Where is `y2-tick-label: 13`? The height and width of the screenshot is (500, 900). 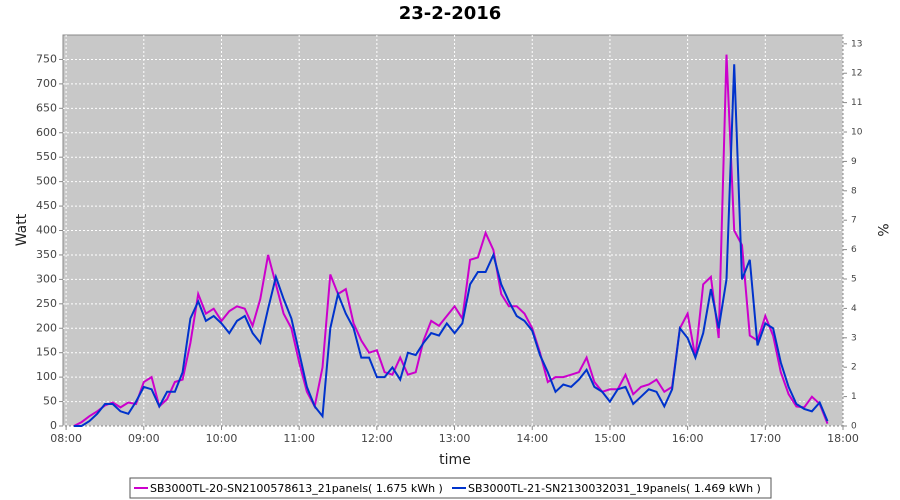 y2-tick-label: 13 is located at coordinates (856, 44).